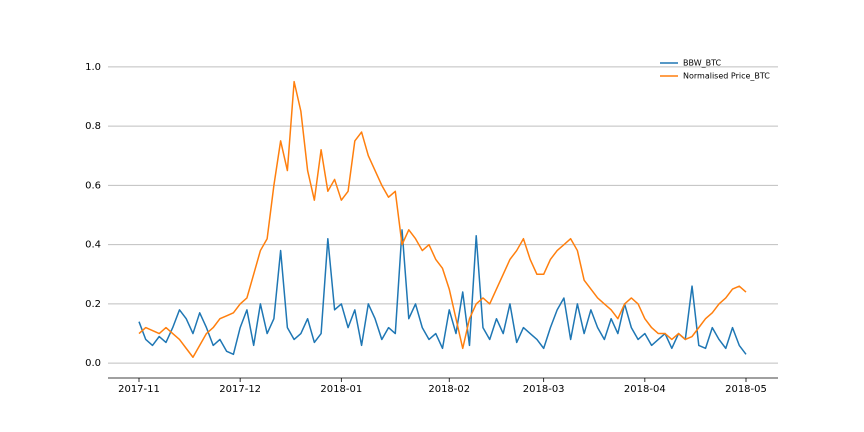 The image size is (864, 432). I want to click on x-tick-label: 2018-01, so click(341, 389).